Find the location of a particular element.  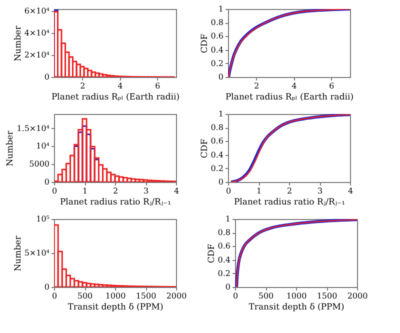

y-tick-label: 5×10⁴ is located at coordinates (37, 253).